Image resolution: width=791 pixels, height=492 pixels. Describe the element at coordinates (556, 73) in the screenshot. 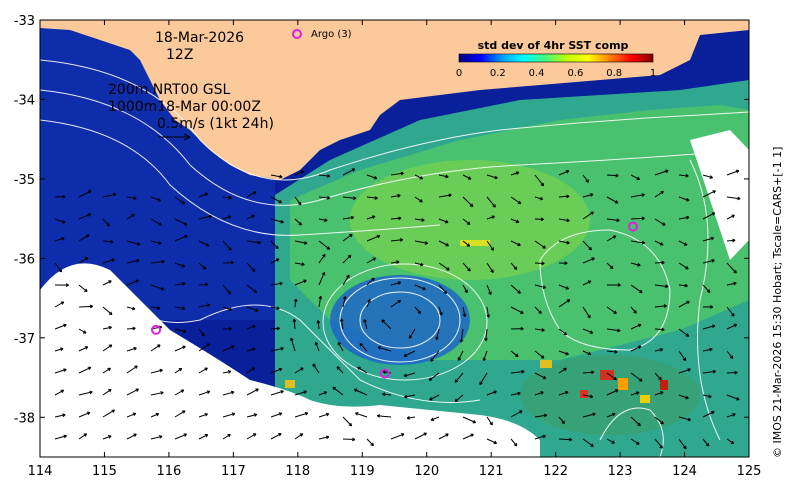

I see `colorbar-ticks: 0 0.2 0.4 0.6 0.8 1` at that location.